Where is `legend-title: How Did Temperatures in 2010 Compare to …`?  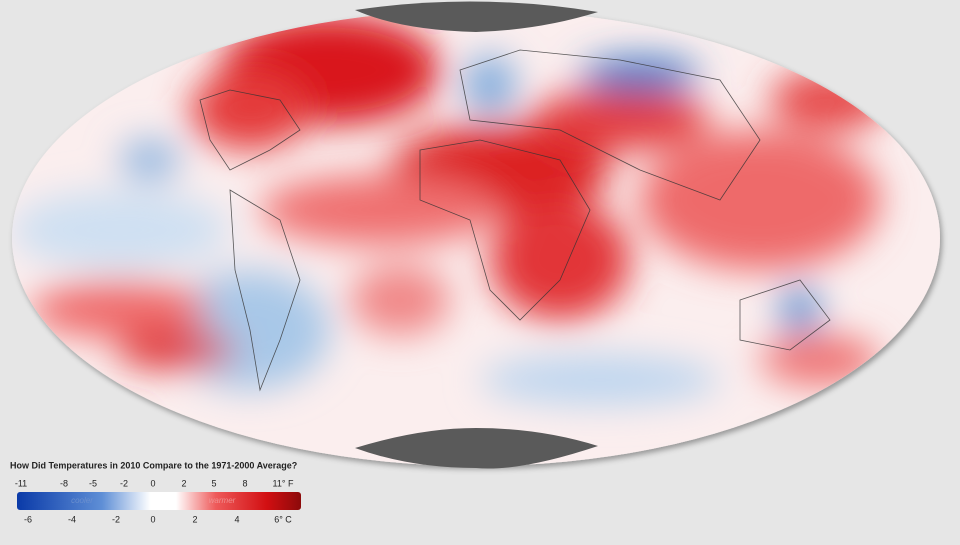
legend-title: How Did Temperatures in 2010 Compare to … is located at coordinates (153, 465).